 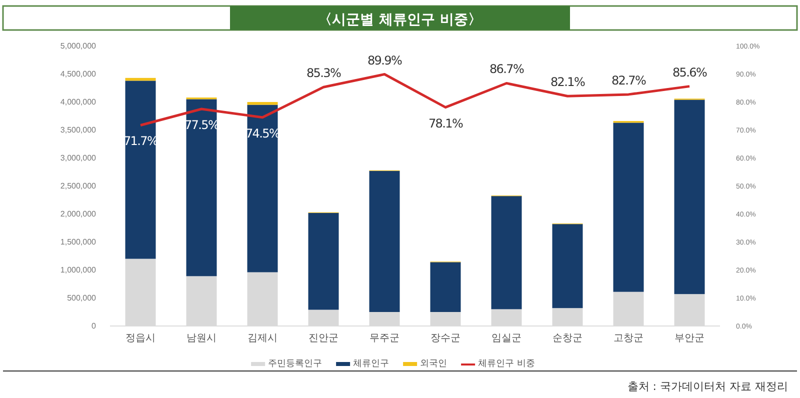 What do you see at coordinates (82, 298) in the screenshot?
I see `y-tick-label: 500,000` at bounding box center [82, 298].